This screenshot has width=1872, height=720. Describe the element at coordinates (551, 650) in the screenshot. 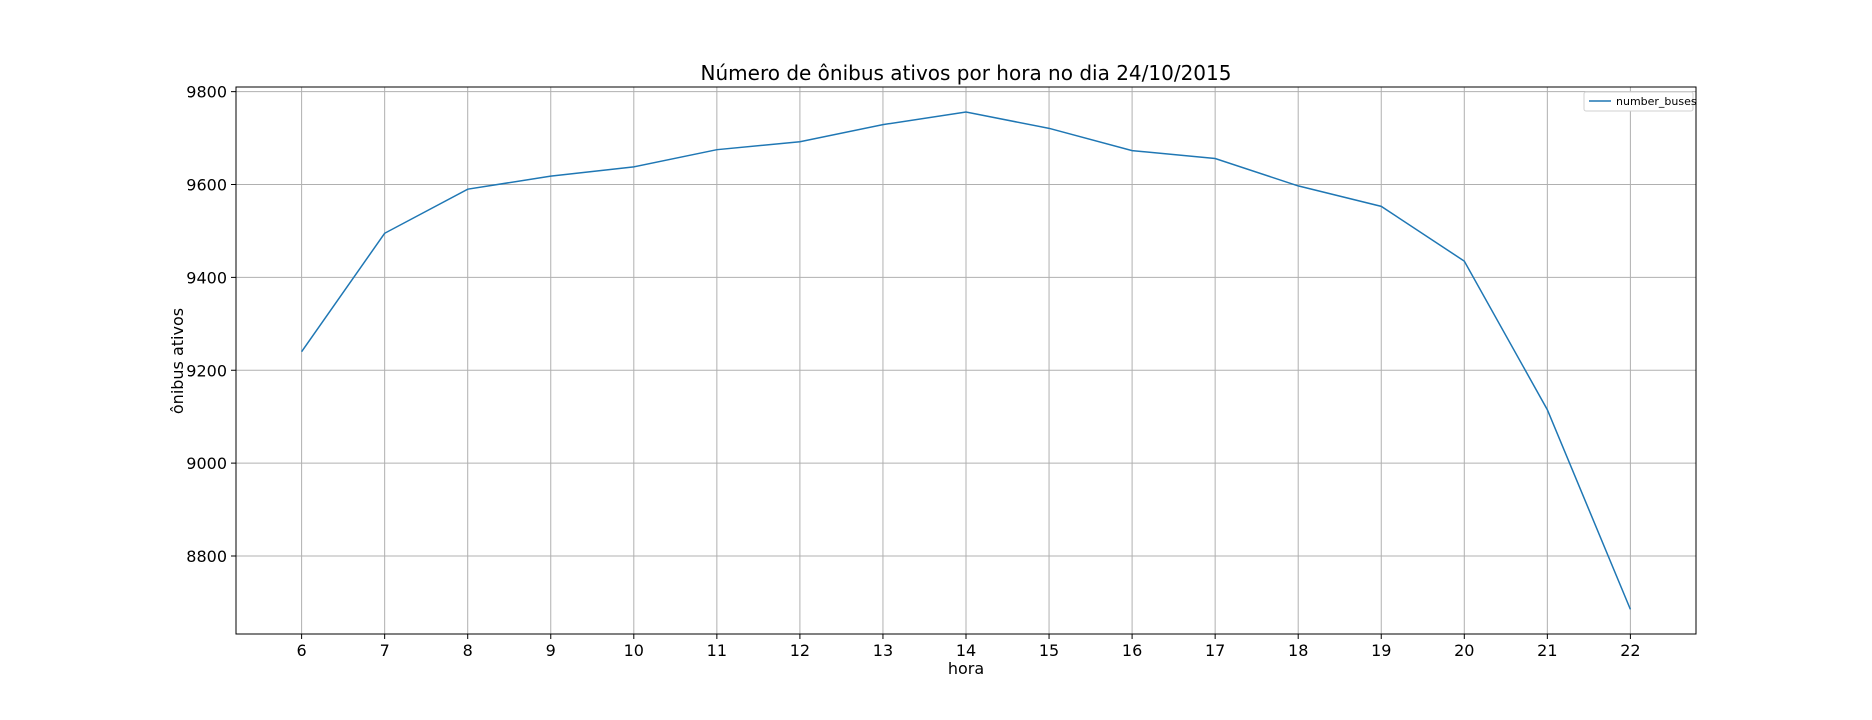

I see `x-tick-label: 9` at that location.